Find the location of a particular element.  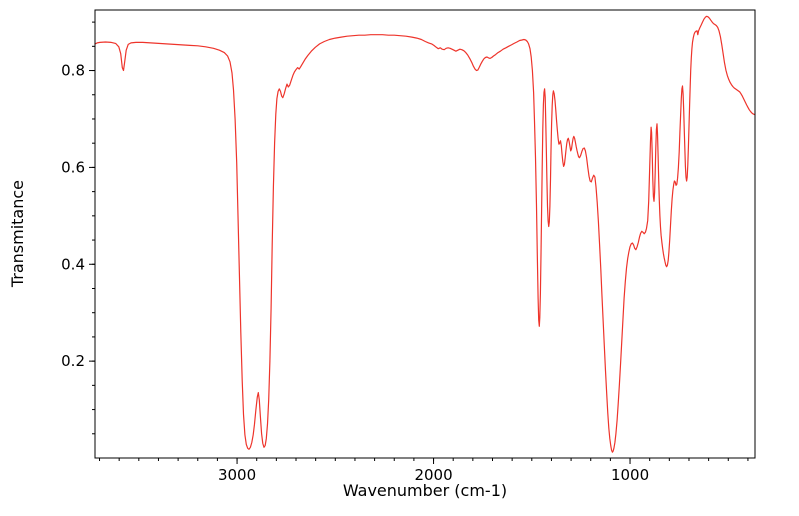

x-axis-label: Wavenumber (cm-1) is located at coordinates (425, 490).